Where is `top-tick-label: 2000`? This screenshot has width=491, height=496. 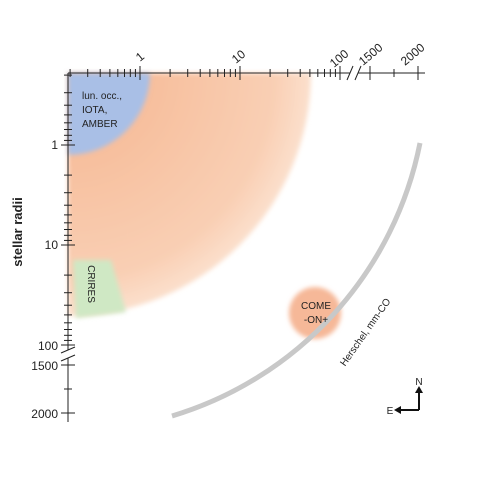 top-tick-label: 2000 is located at coordinates (413, 54).